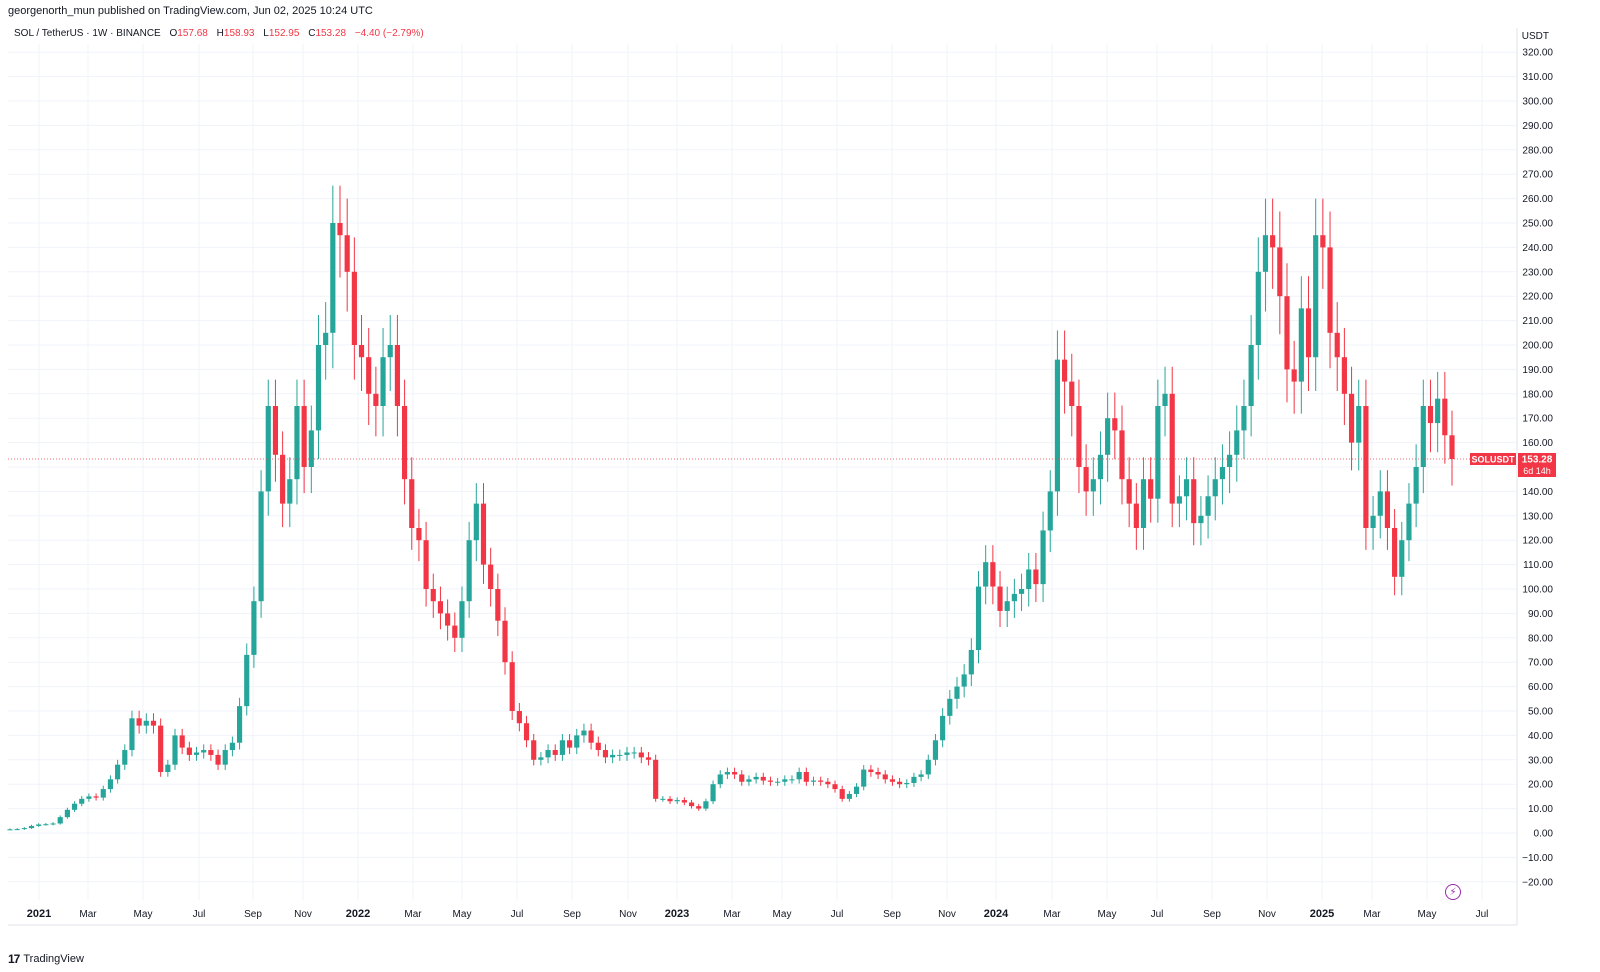 The image size is (1600, 972). I want to click on y-tick-label: 170.00, so click(1537, 419).